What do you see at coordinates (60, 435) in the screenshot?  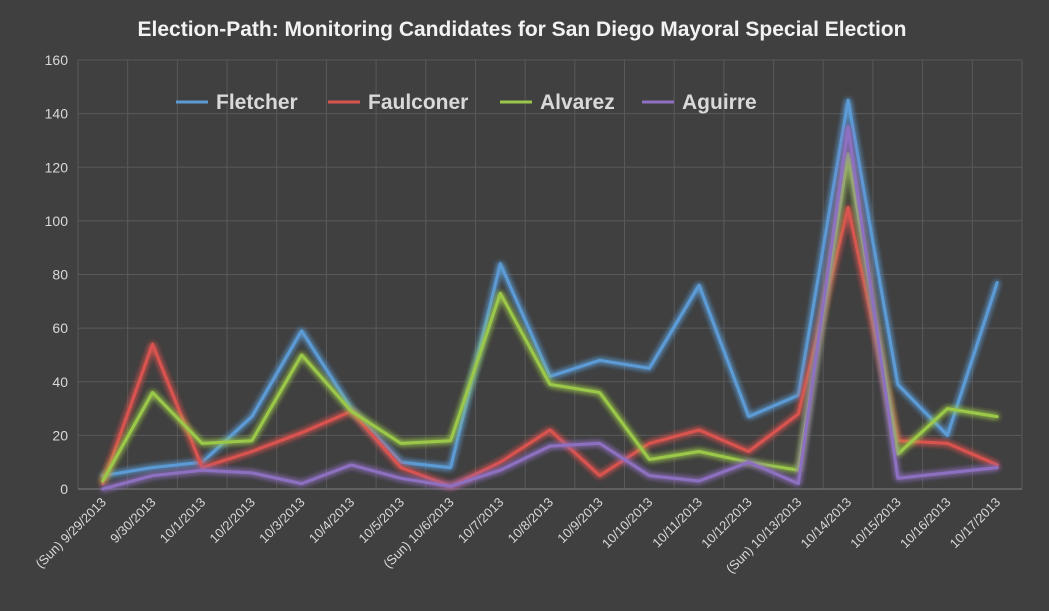 I see `y-tick-label: 20` at bounding box center [60, 435].